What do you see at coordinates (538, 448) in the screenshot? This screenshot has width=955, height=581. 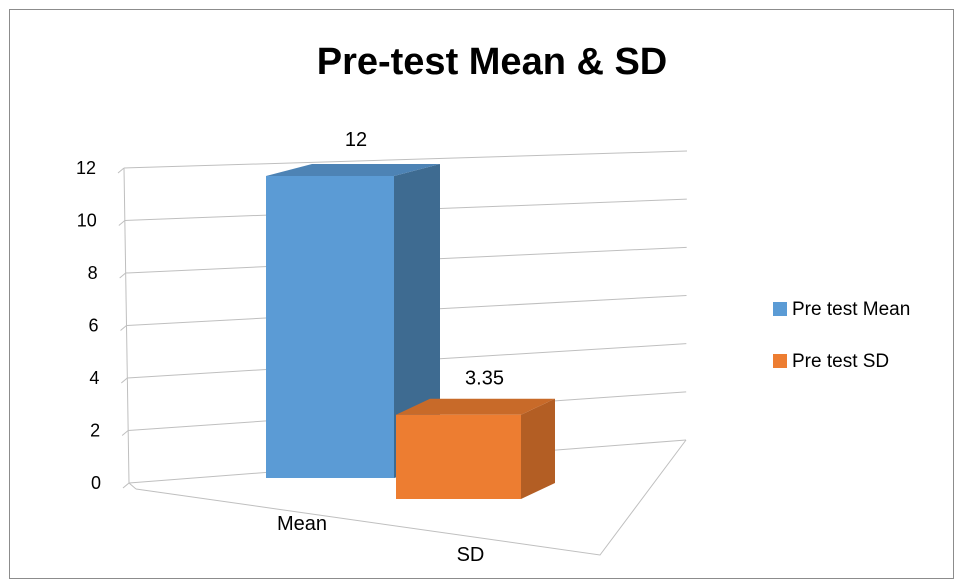 I see `bar-side-sd` at bounding box center [538, 448].